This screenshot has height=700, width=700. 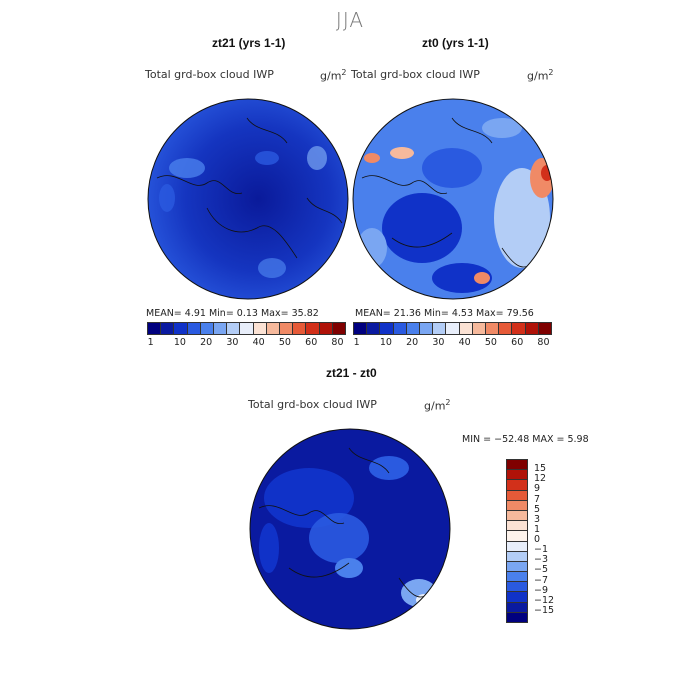 I want to click on panel-3-units: g/m2, so click(x=437, y=405).